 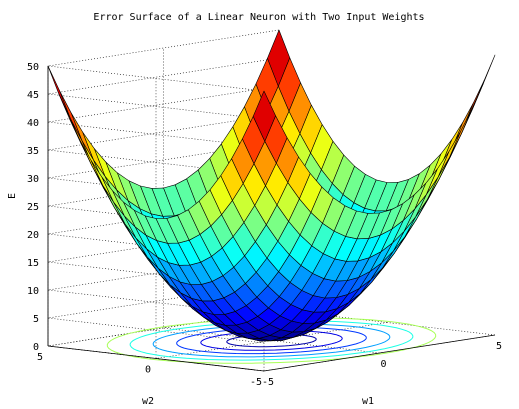 I want to click on z-tick-label: 35, so click(x=33, y=151).